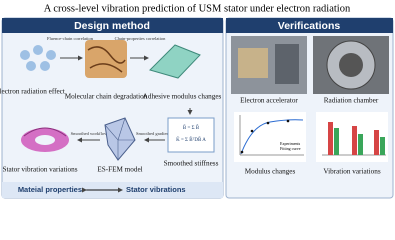  Describe the element at coordinates (191, 128) in the screenshot. I see `svg-text: B̄ = Σ B̃` at that location.